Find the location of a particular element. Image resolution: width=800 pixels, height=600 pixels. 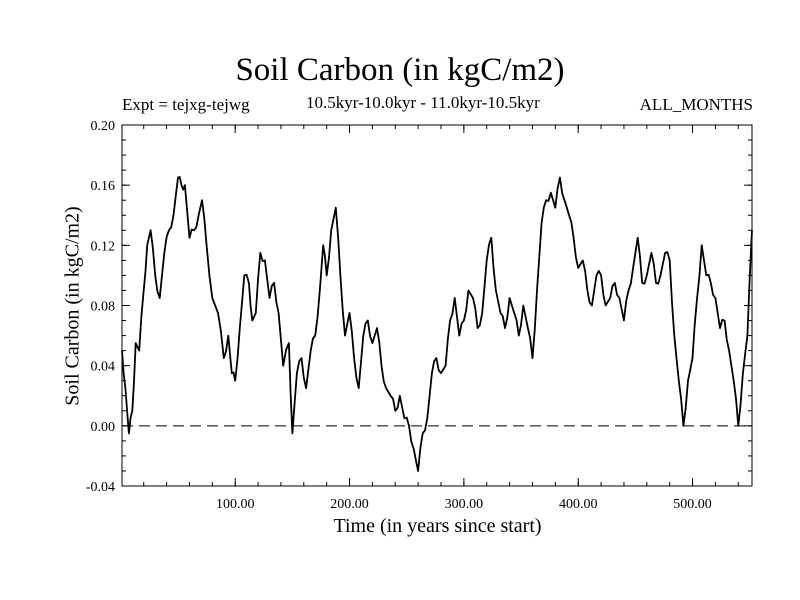

chart-title: Soil Carbon (in kgC/m2) is located at coordinates (400, 70).